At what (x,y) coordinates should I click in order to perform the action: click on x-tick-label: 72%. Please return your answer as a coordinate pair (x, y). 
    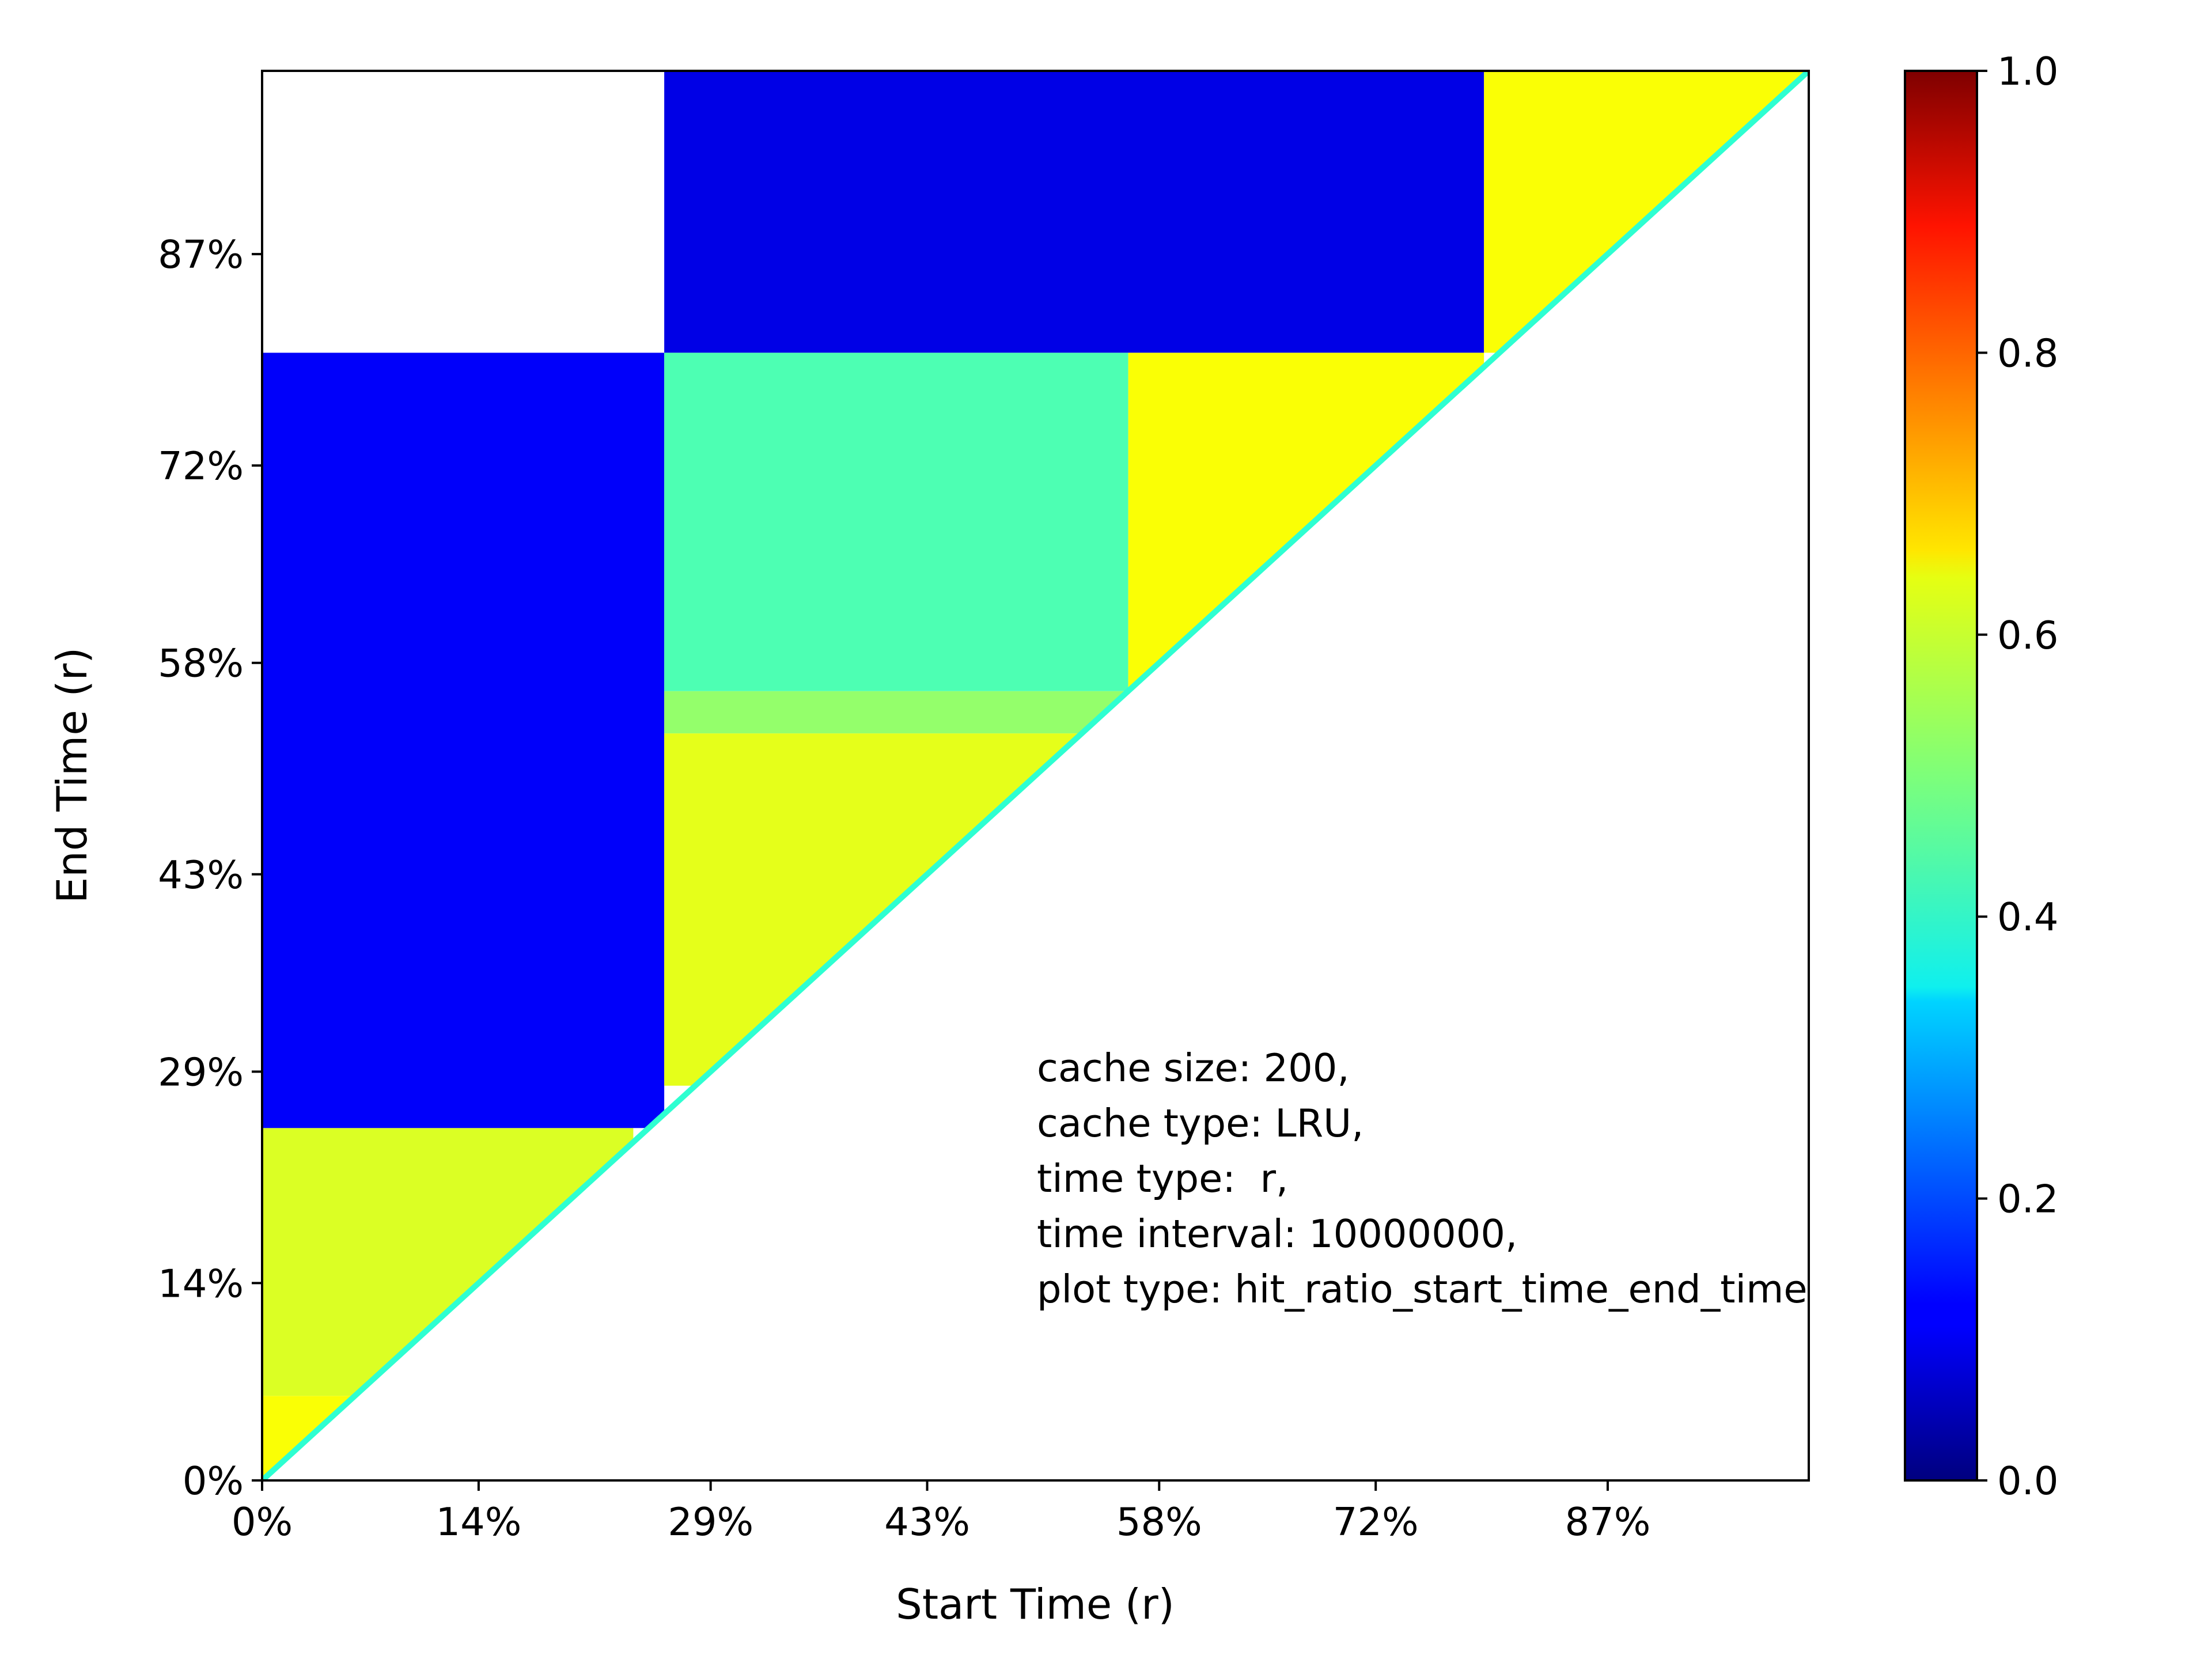
    Looking at the image, I should click on (1376, 1521).